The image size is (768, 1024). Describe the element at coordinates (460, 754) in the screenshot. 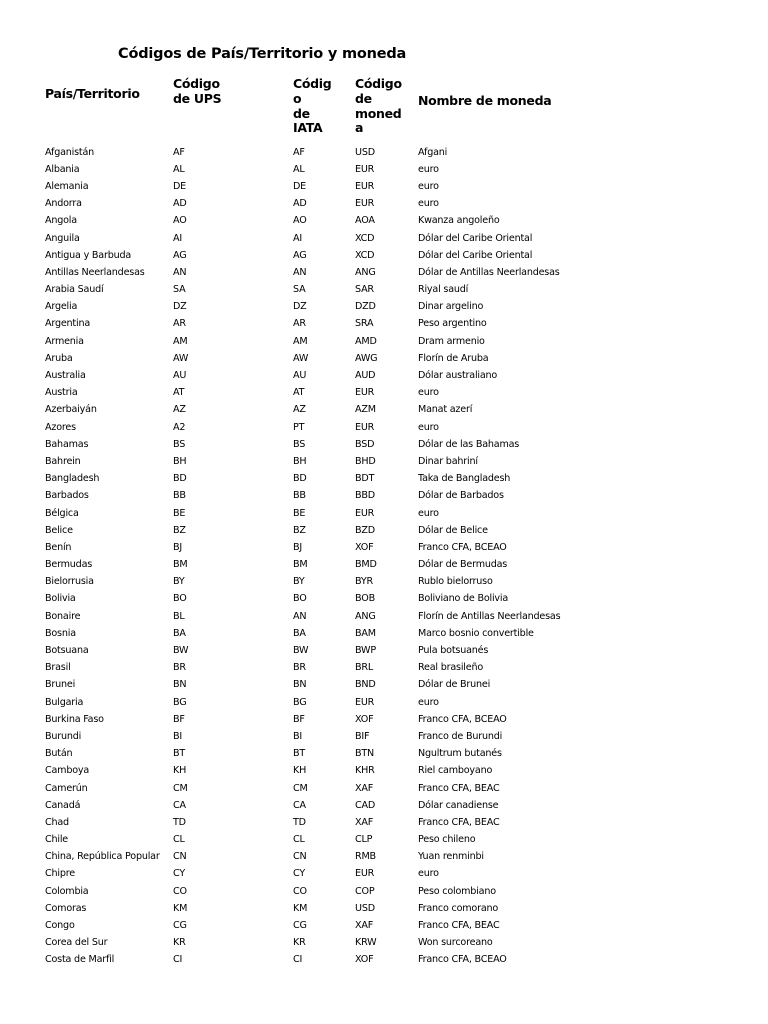

I see `cell-currency-name: Ngultrum butanés` at that location.